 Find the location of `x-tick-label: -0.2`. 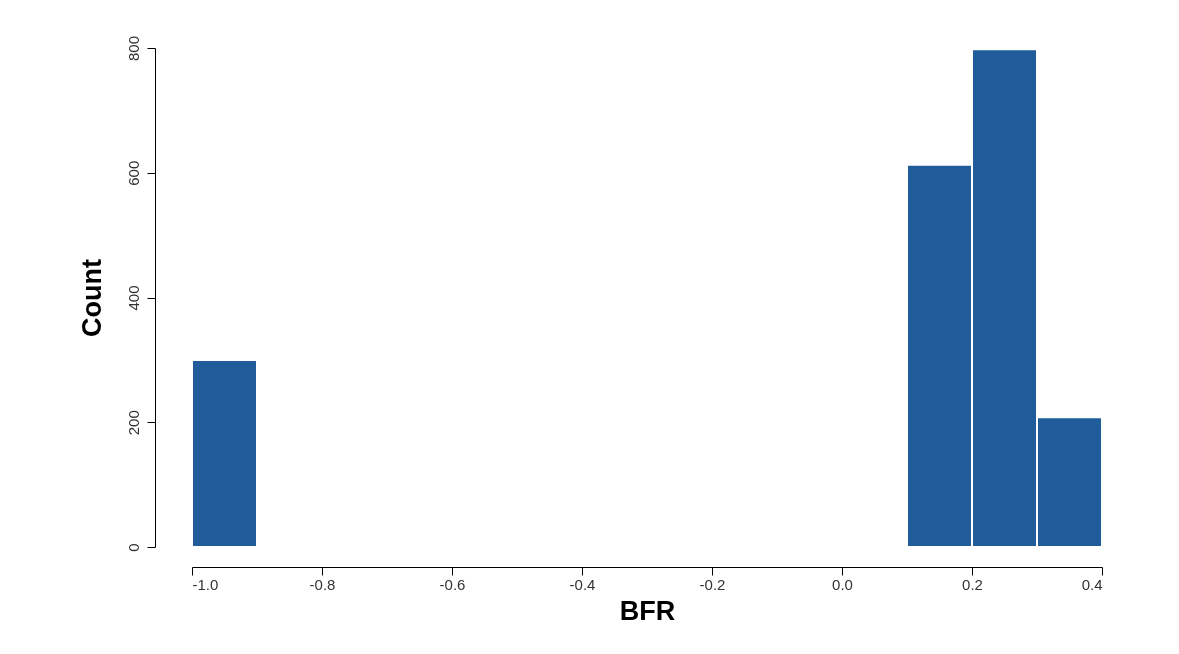

x-tick-label: -0.2 is located at coordinates (712, 584).